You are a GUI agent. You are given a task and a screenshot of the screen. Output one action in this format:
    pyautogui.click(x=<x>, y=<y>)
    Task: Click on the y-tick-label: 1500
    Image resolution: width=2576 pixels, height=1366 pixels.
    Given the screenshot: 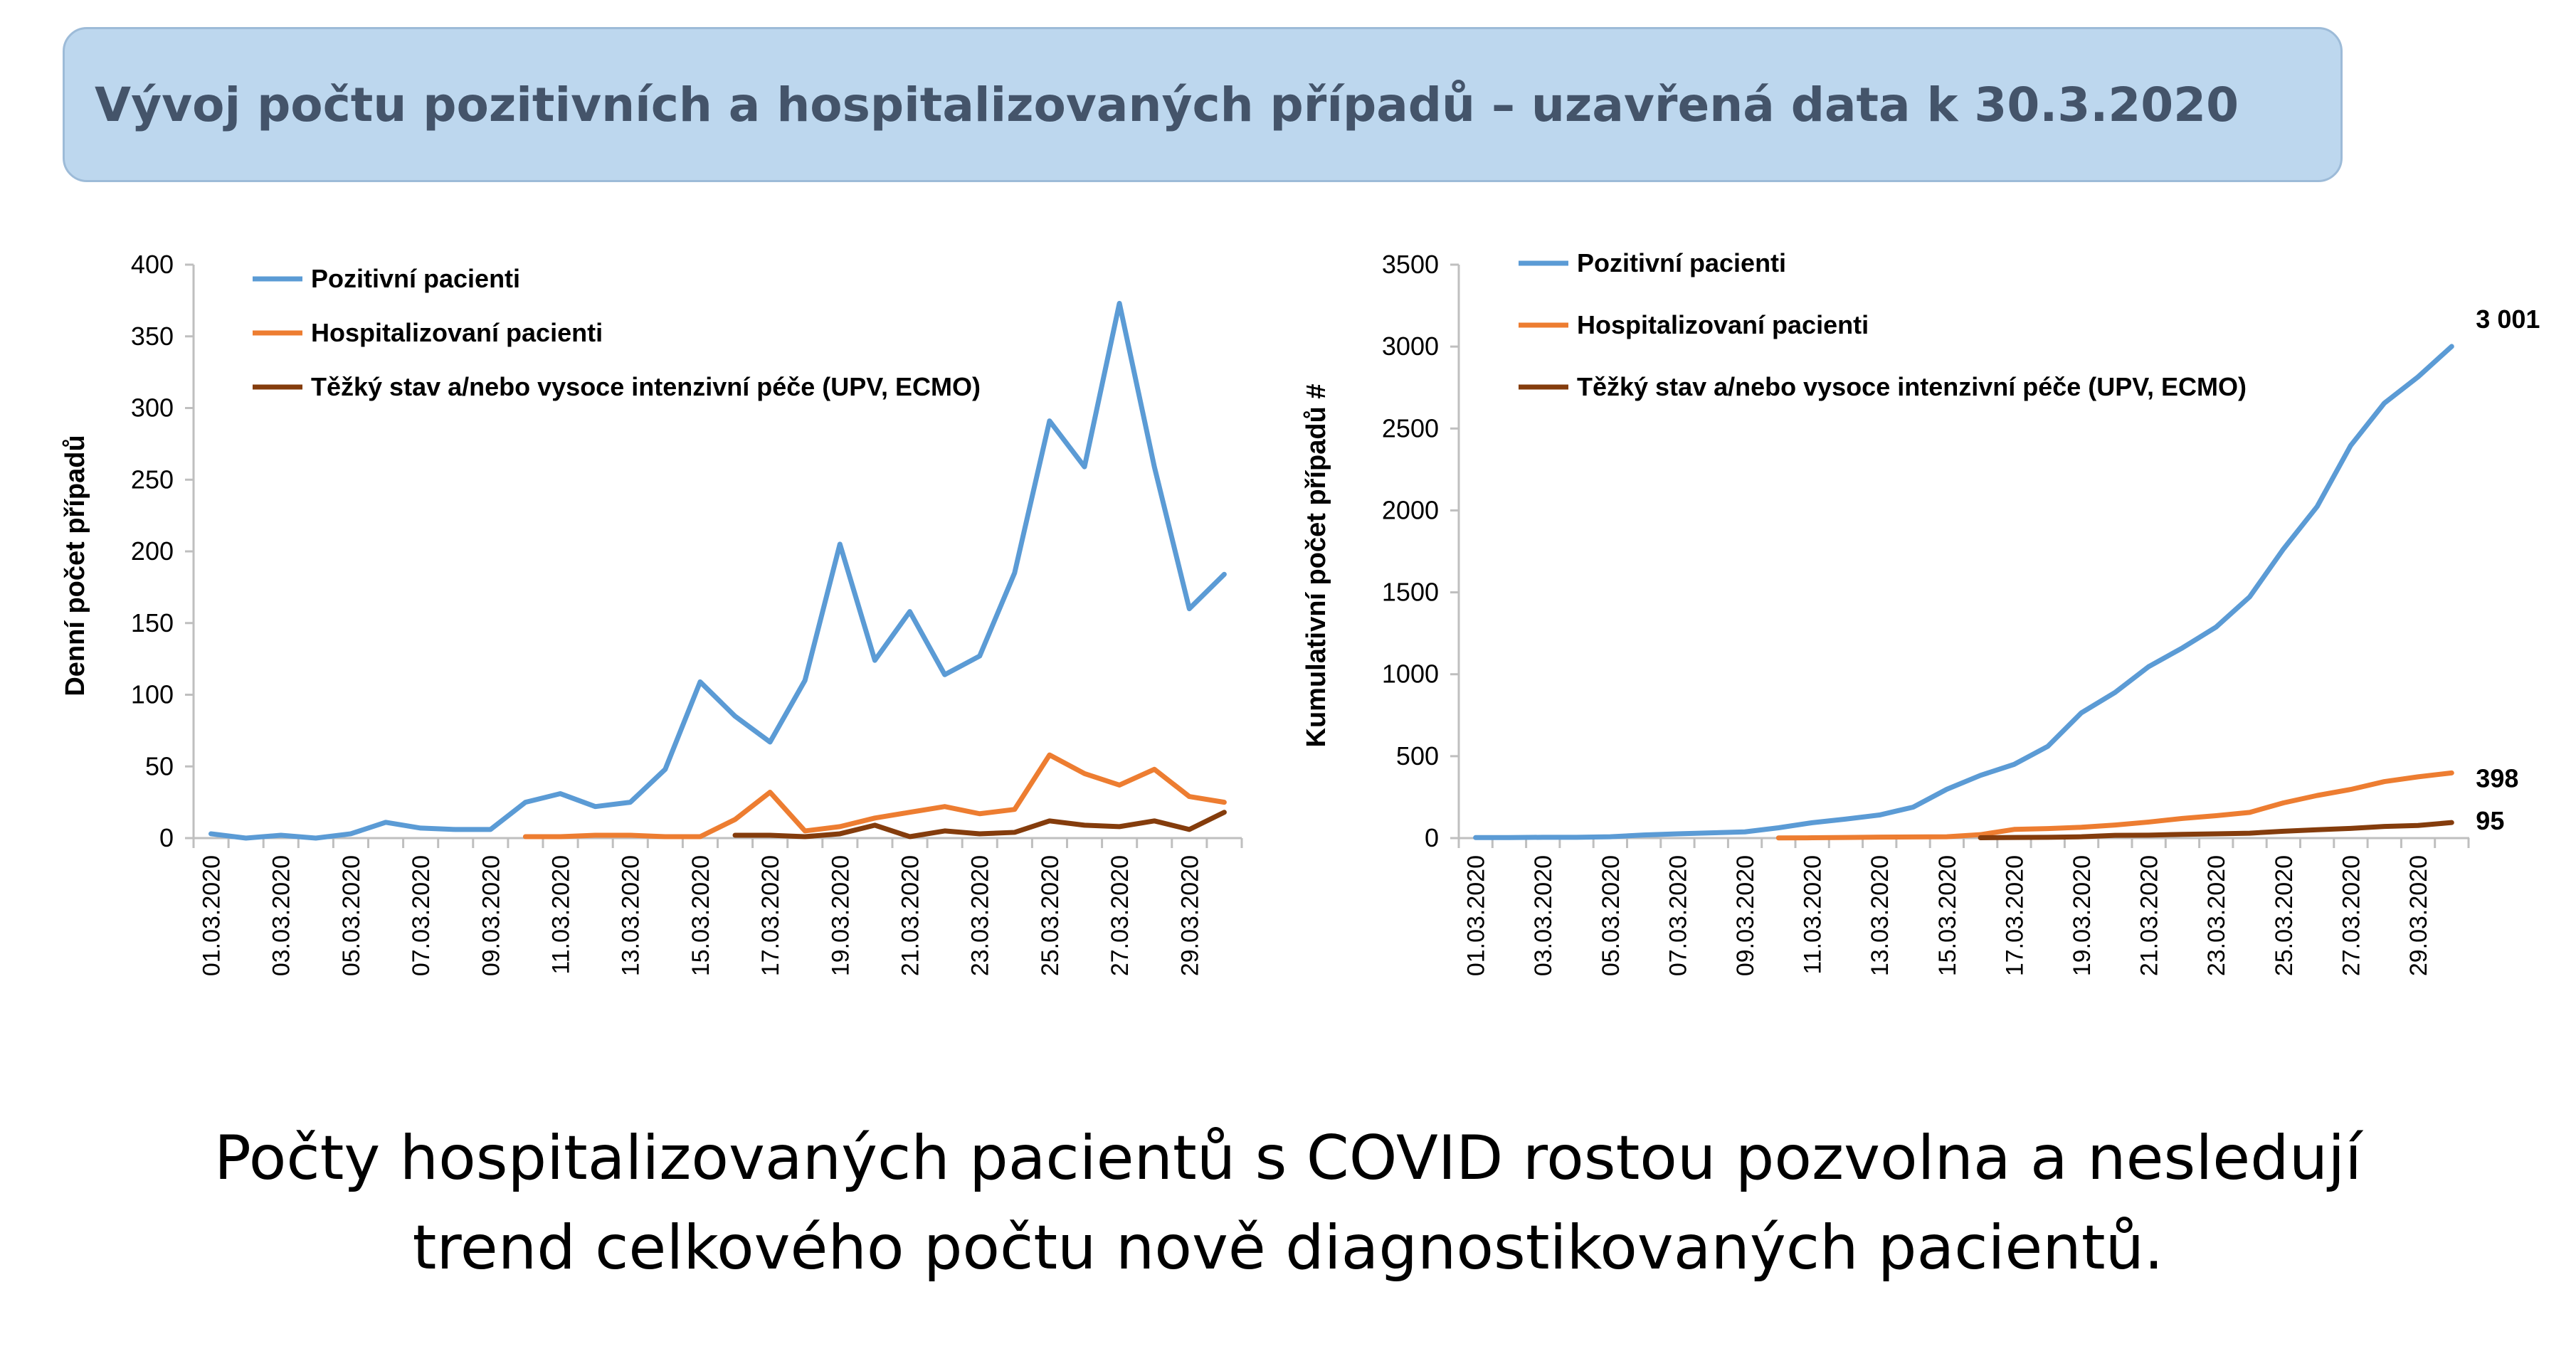 What is the action you would take?
    pyautogui.click(x=1410, y=592)
    